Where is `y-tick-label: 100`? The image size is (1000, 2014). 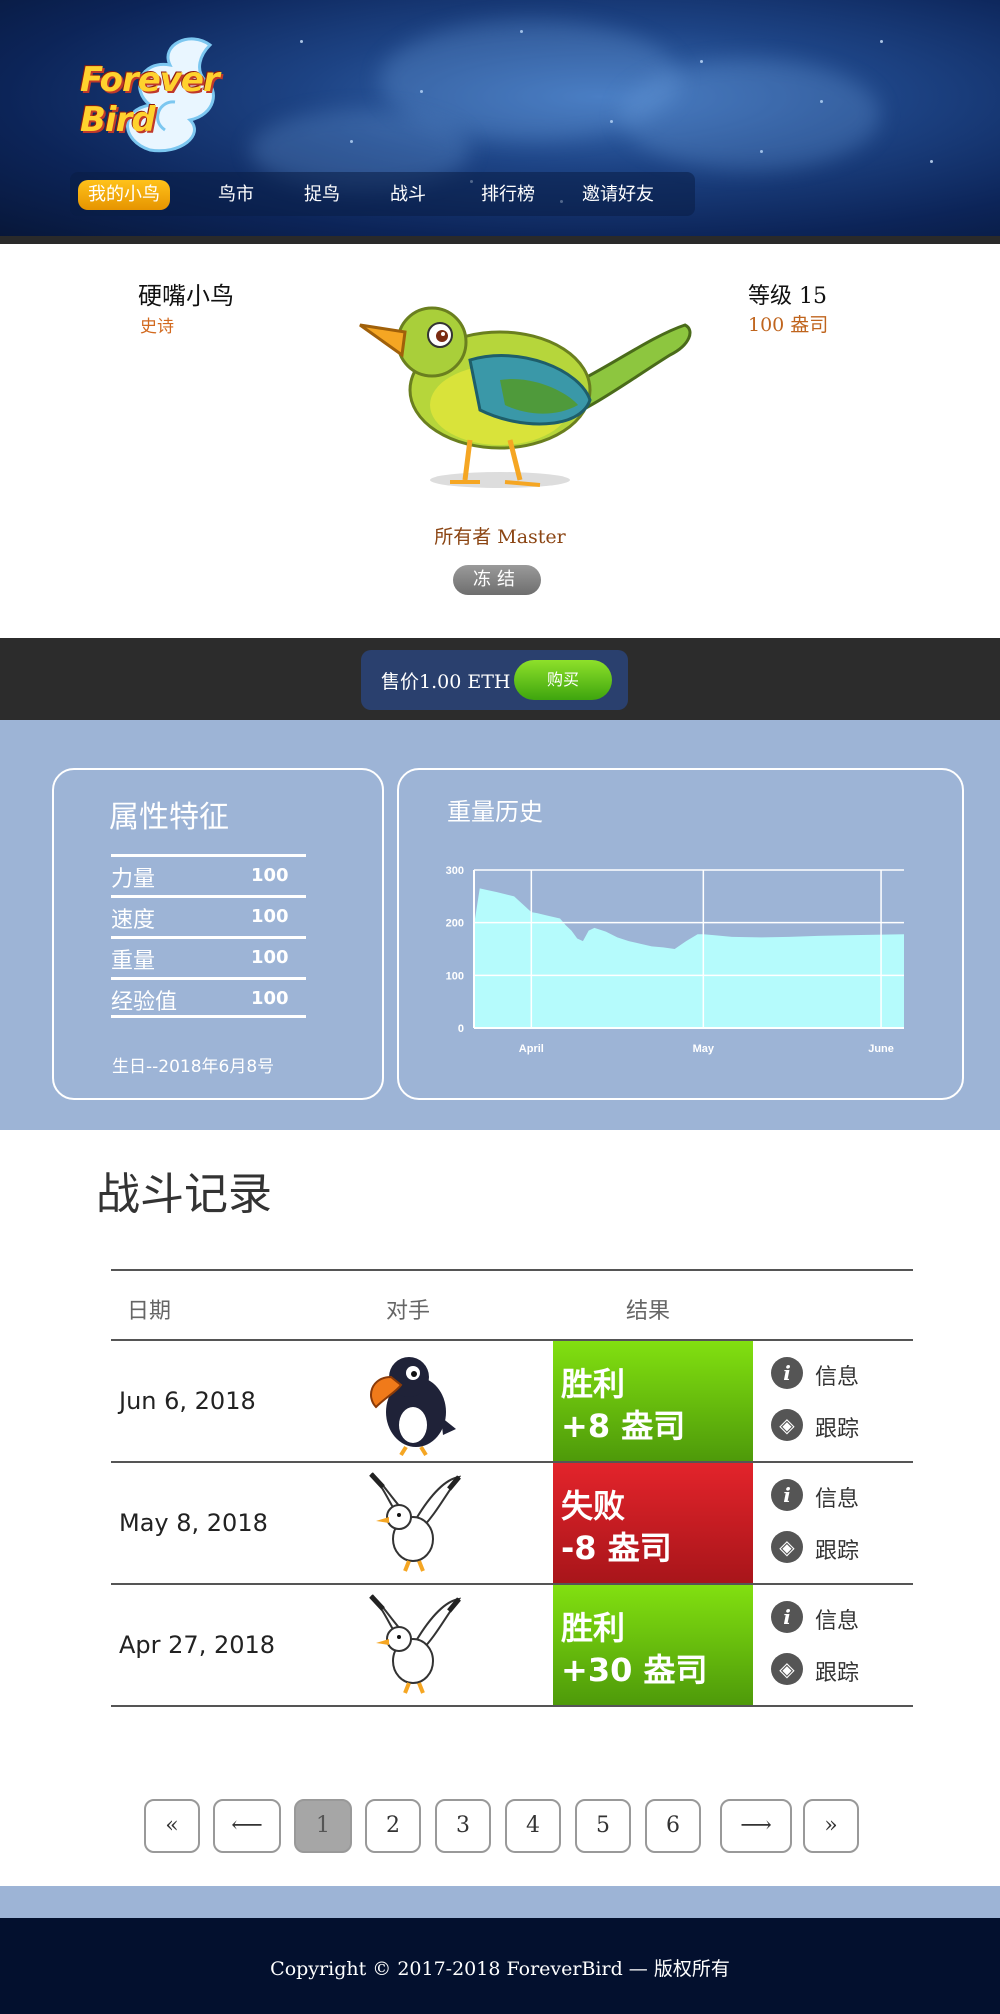
y-tick-label: 100 is located at coordinates (455, 976).